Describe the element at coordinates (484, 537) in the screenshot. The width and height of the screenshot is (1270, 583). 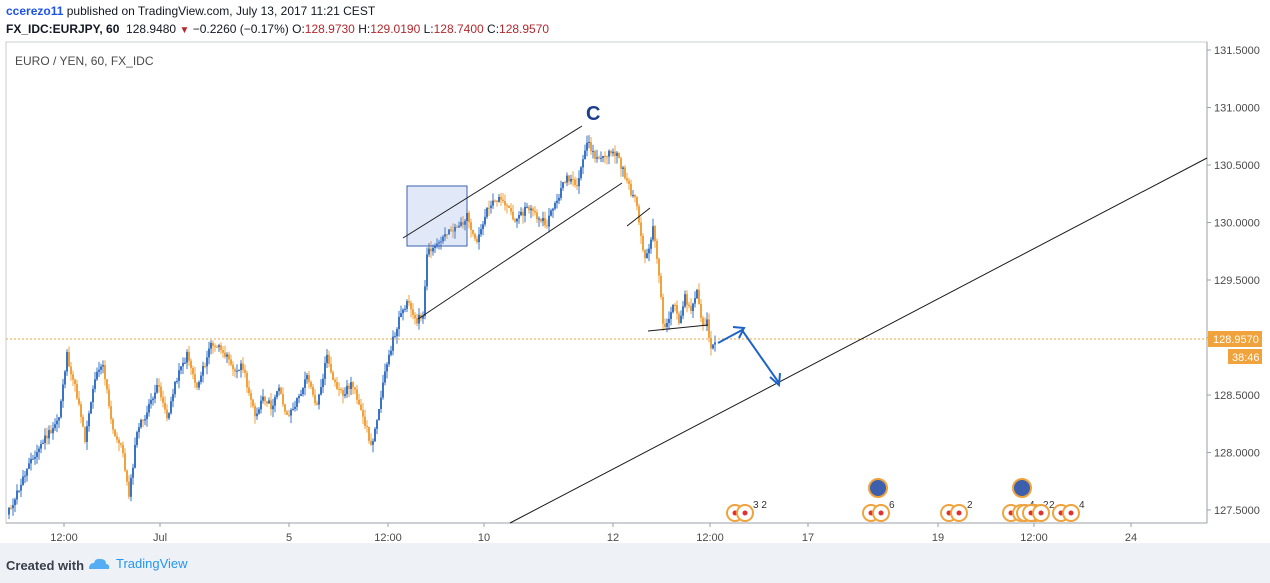
I see `x-tick-label: 10` at that location.